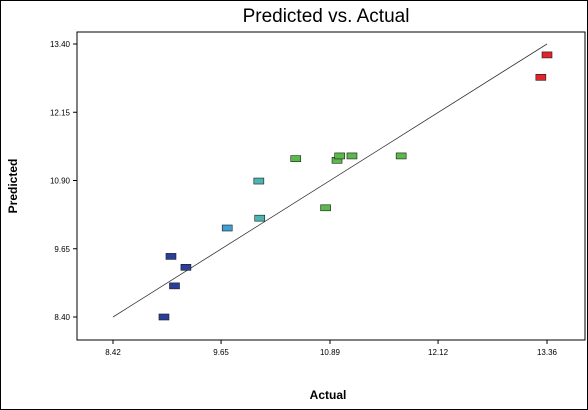 The width and height of the screenshot is (588, 410). What do you see at coordinates (113, 352) in the screenshot?
I see `x-tick-label: 8.42` at bounding box center [113, 352].